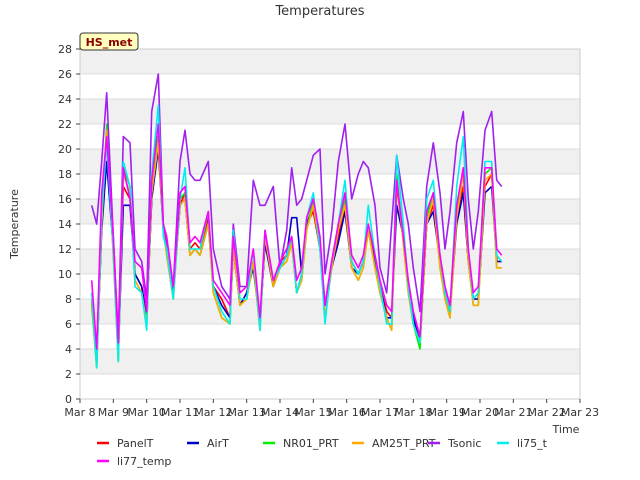 The height and width of the screenshot is (480, 640). I want to click on y-tick-label: 24, so click(65, 99).